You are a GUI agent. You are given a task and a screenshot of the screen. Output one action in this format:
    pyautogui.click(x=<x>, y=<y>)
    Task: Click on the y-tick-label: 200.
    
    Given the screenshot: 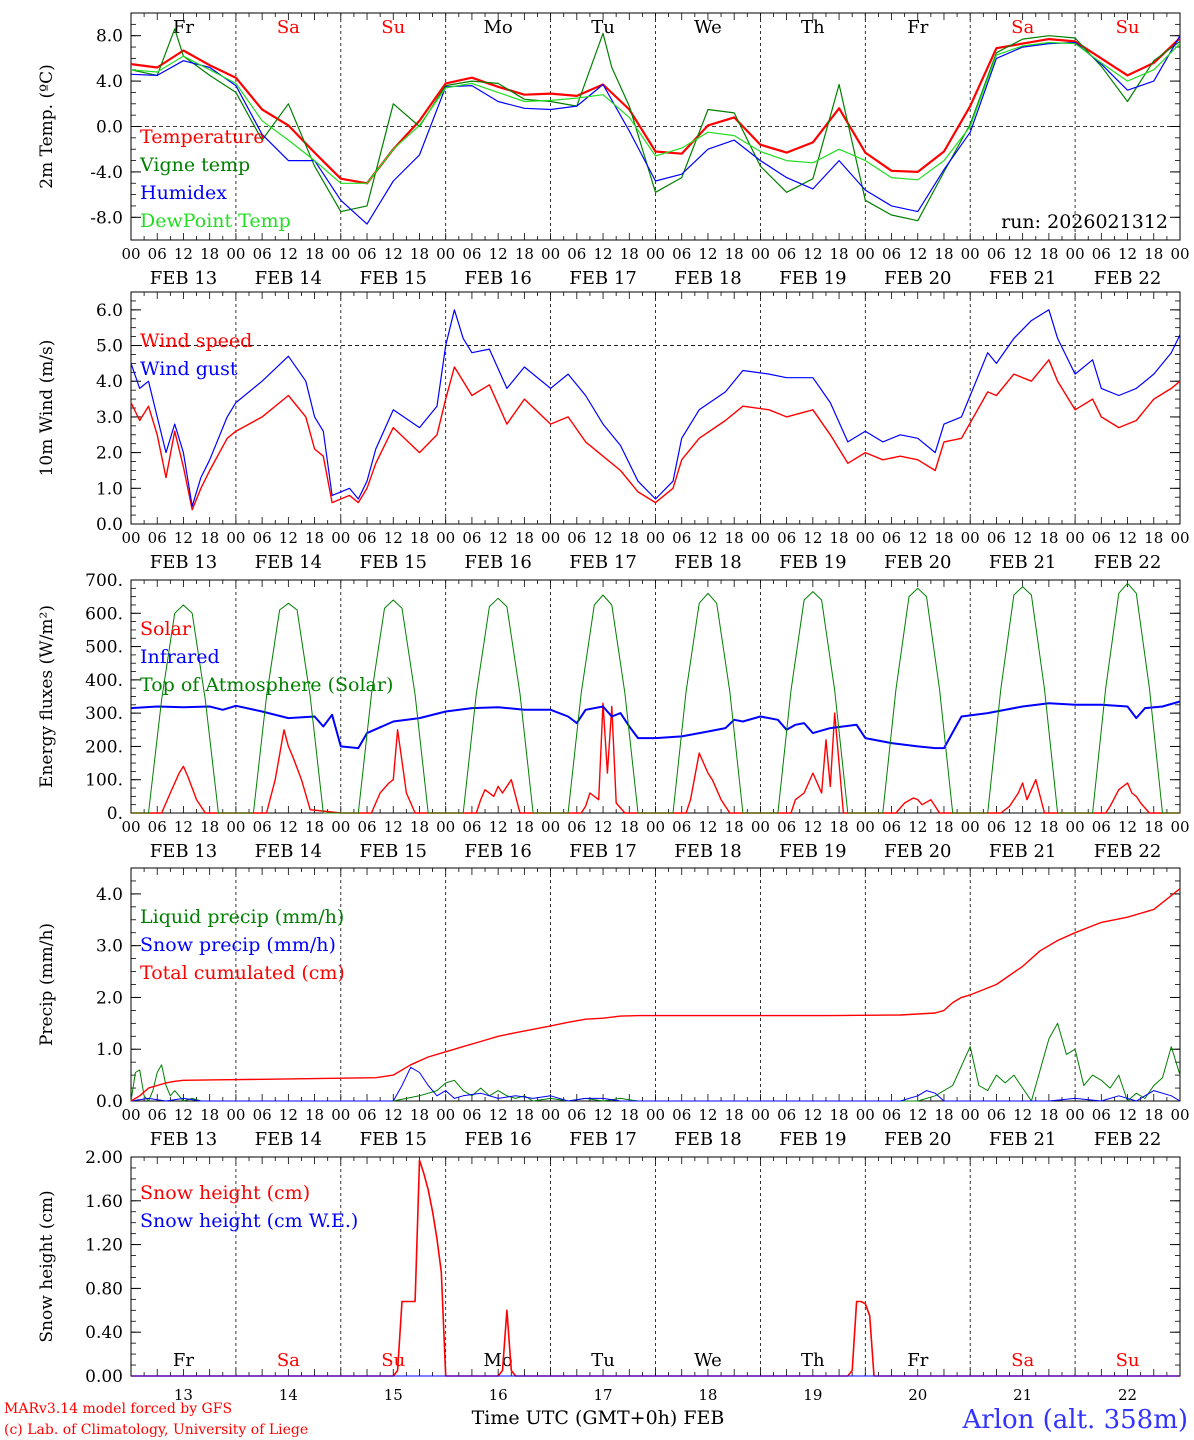 What is the action you would take?
    pyautogui.click(x=104, y=747)
    